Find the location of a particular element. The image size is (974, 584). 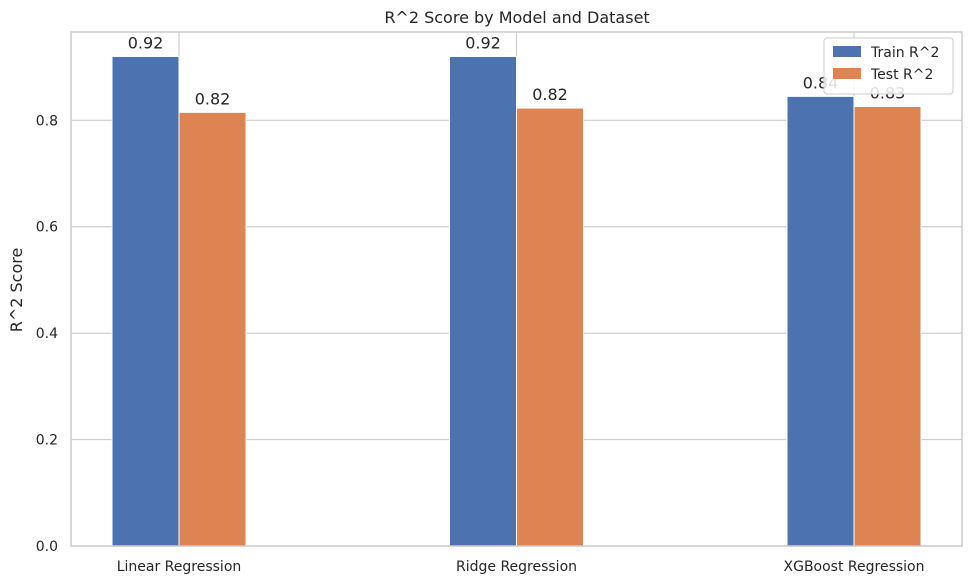

y-tick-label: 0.6 is located at coordinates (47, 228).